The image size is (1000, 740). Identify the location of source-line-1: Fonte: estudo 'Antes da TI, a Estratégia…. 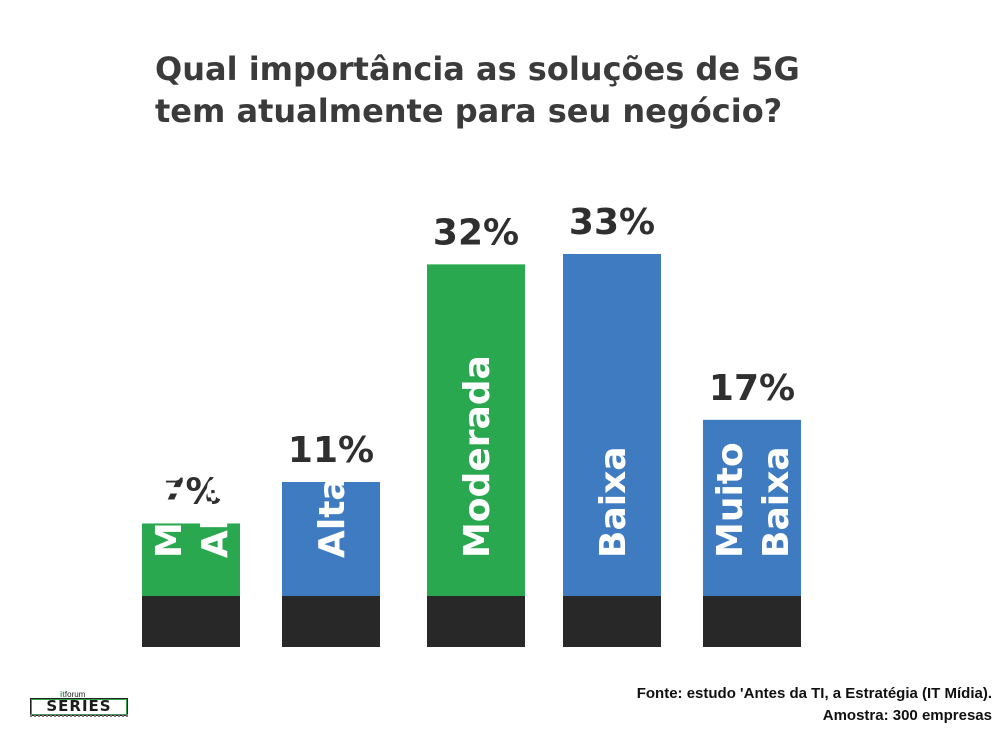
(814, 693).